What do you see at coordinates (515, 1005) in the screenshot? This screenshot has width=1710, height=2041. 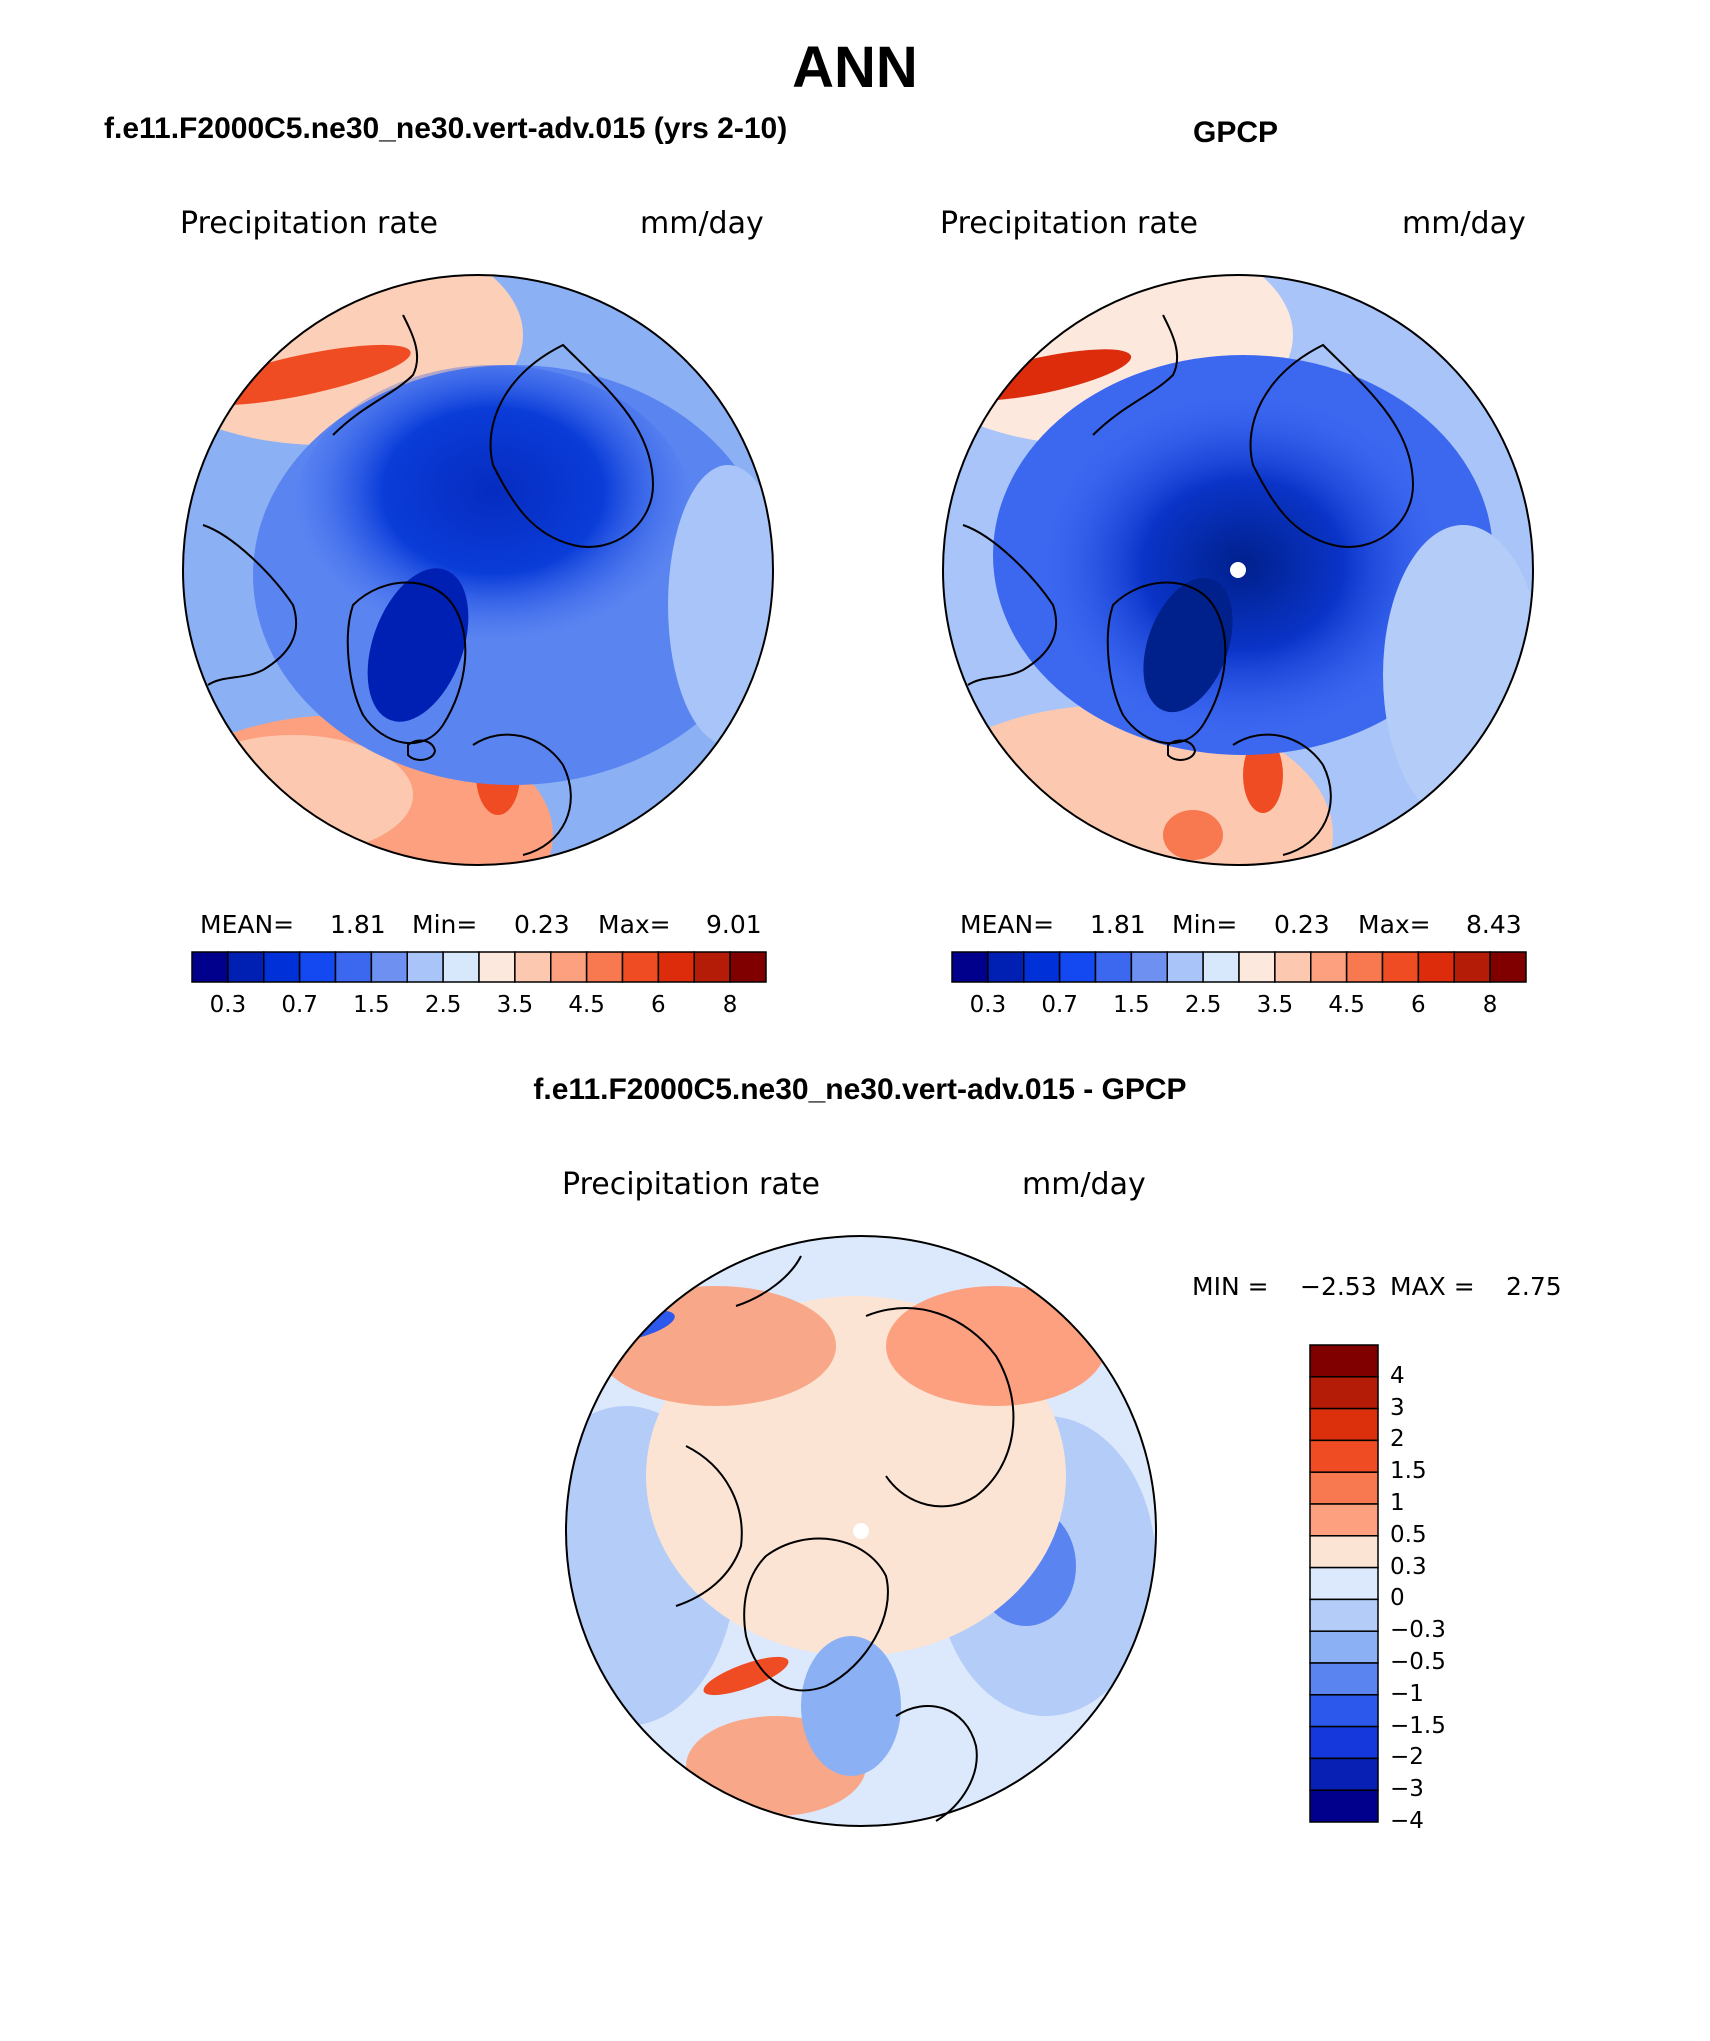 I see `model-colorbar-tick-label: 3.5` at bounding box center [515, 1005].